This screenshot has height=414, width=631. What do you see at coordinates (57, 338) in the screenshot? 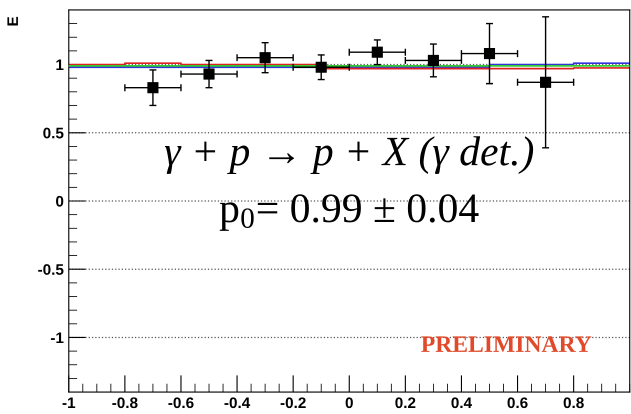
I see `y-tick-label: -1` at bounding box center [57, 338].